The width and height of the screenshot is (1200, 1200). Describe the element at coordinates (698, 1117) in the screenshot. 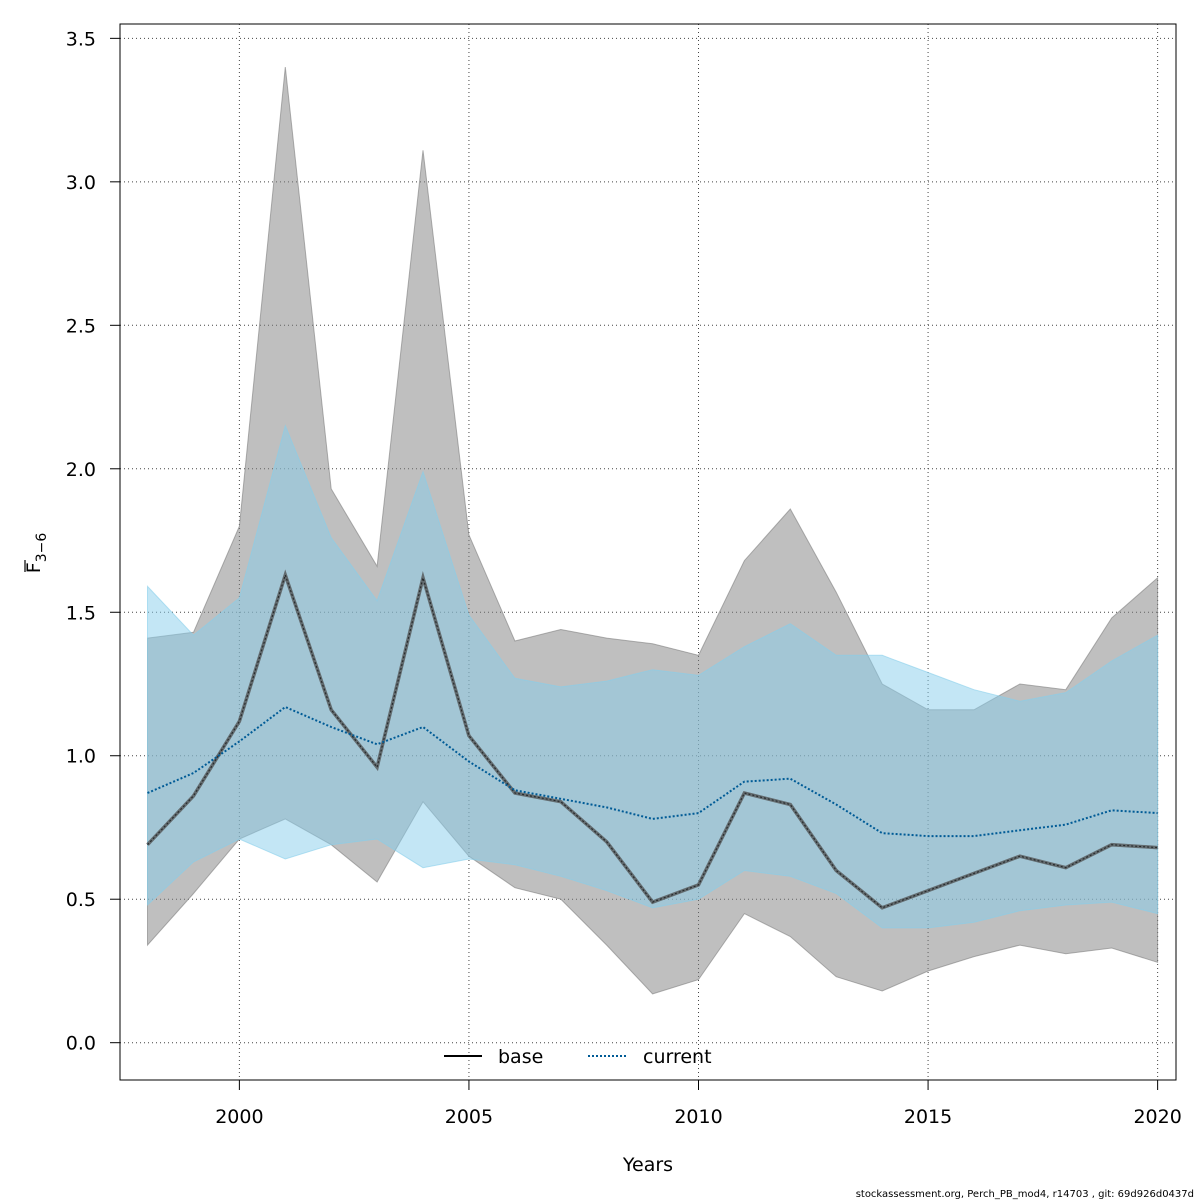

I see `x-tick-label: 2010` at that location.